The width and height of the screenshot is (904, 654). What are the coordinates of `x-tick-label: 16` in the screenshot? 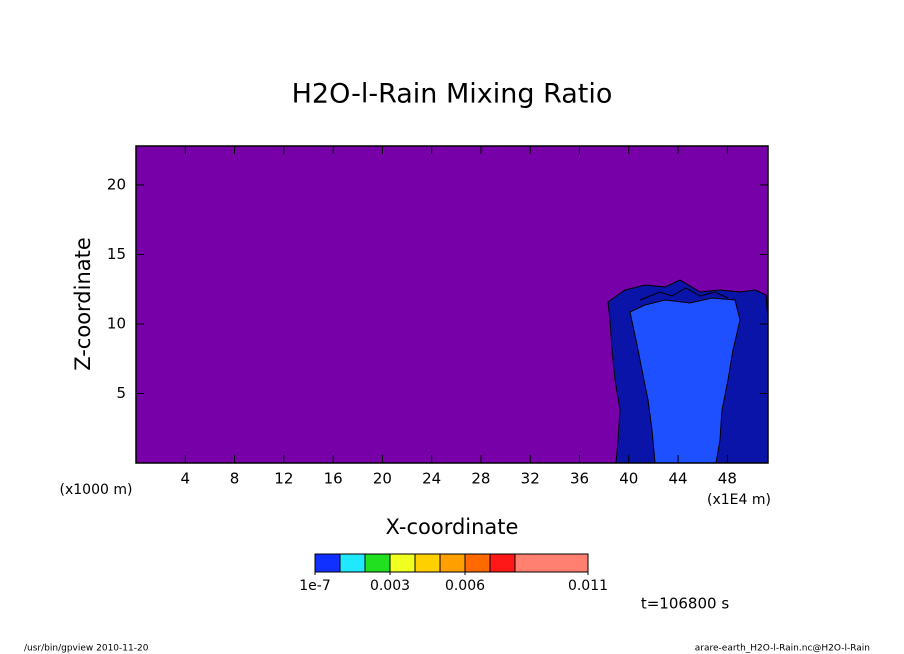 It's located at (333, 479).